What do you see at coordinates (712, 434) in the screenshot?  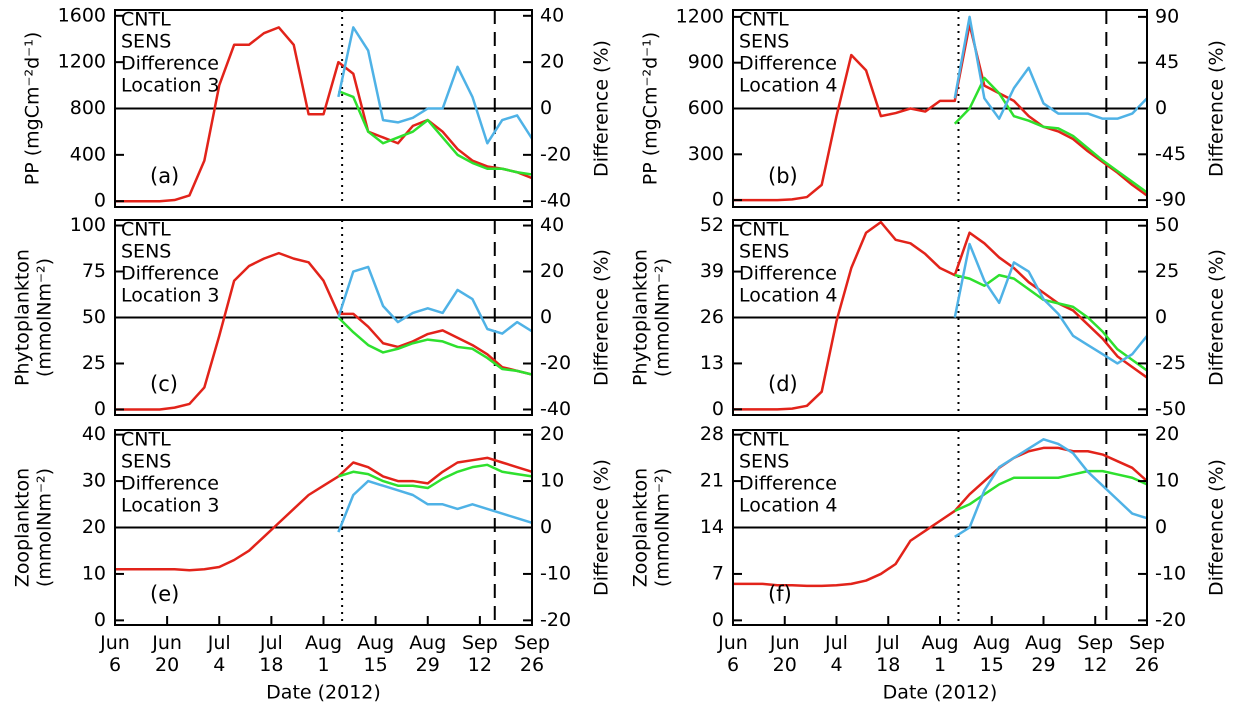 I see `y-tick-label: 28` at bounding box center [712, 434].